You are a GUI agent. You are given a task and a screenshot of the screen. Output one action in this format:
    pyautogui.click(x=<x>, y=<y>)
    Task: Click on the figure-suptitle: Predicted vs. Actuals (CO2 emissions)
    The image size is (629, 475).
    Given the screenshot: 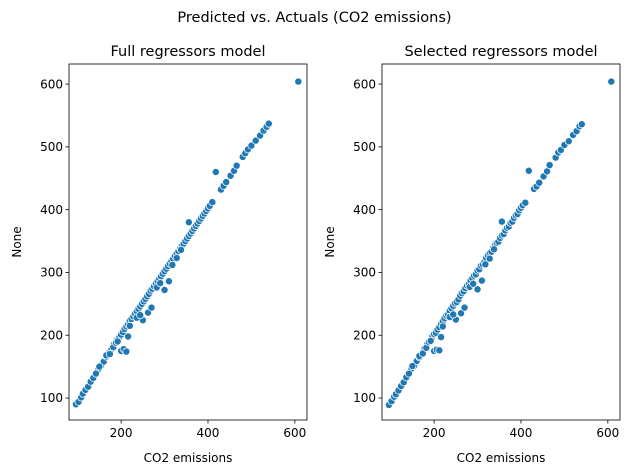 What is the action you would take?
    pyautogui.click(x=314, y=18)
    